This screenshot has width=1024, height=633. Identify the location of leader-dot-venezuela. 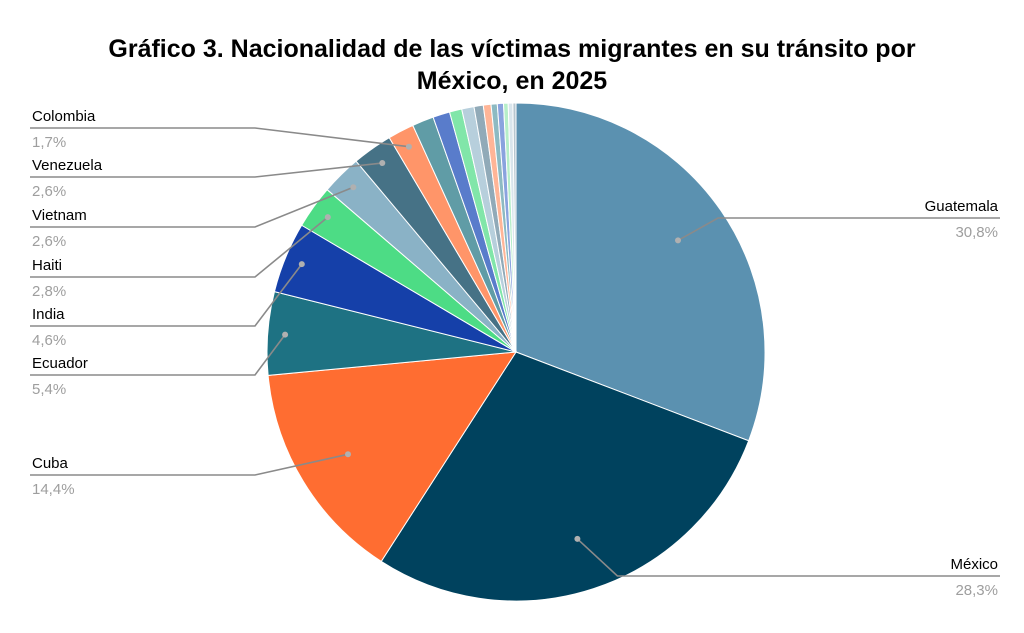
(382, 163).